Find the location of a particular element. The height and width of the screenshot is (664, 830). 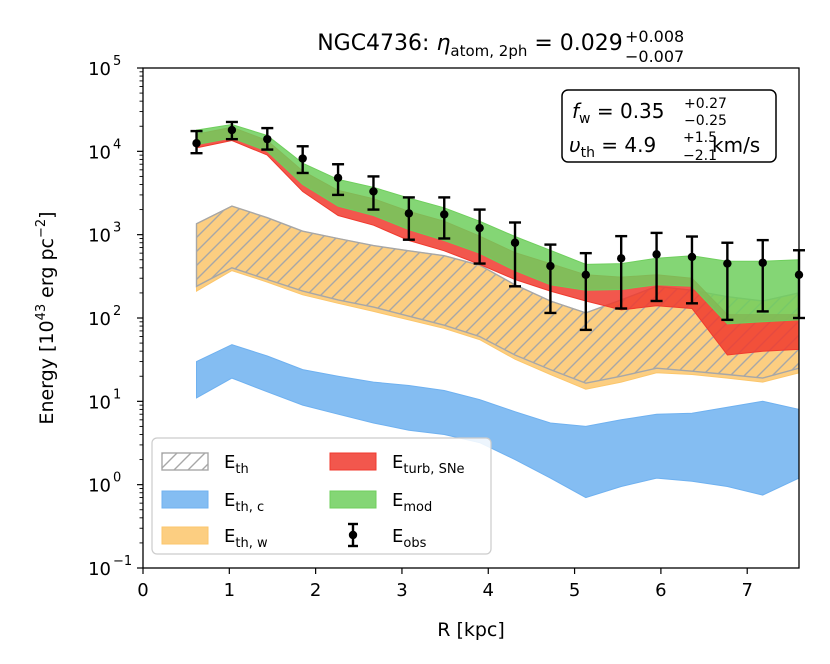

y-tick-exponent: 1 is located at coordinates (117, 394).